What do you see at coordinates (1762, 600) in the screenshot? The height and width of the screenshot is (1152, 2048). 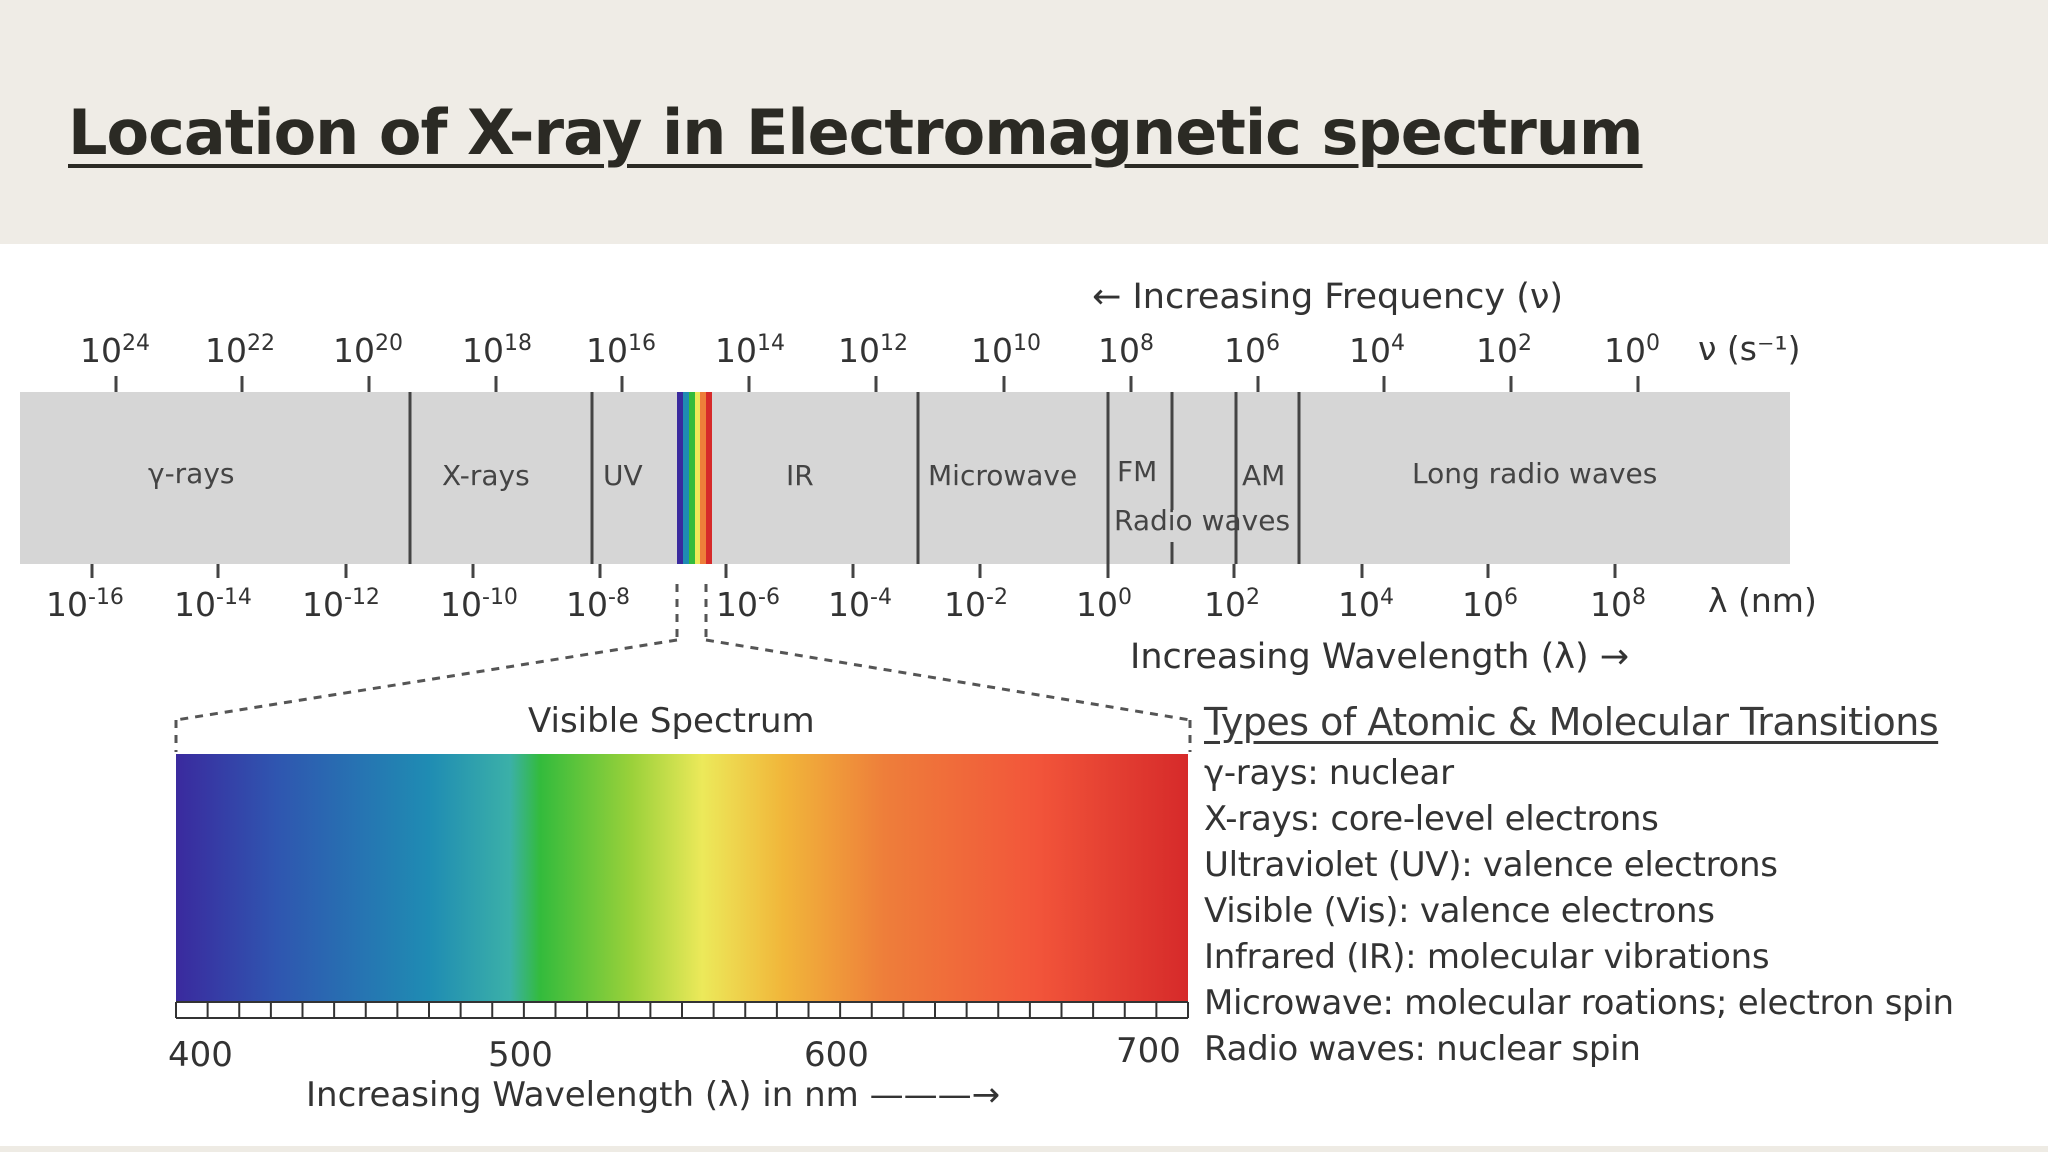 I see `wavelength-unit-label: λ (nm)` at bounding box center [1762, 600].